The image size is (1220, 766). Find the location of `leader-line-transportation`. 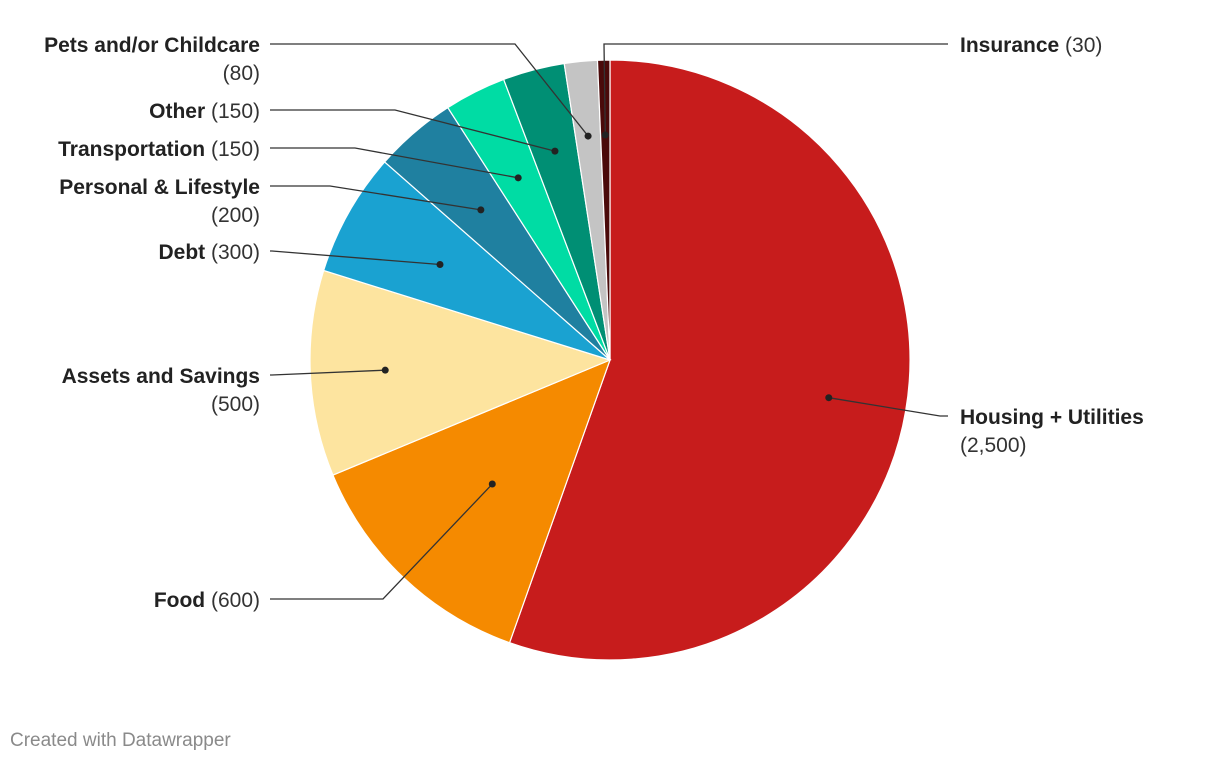

leader-line-transportation is located at coordinates (394, 163).